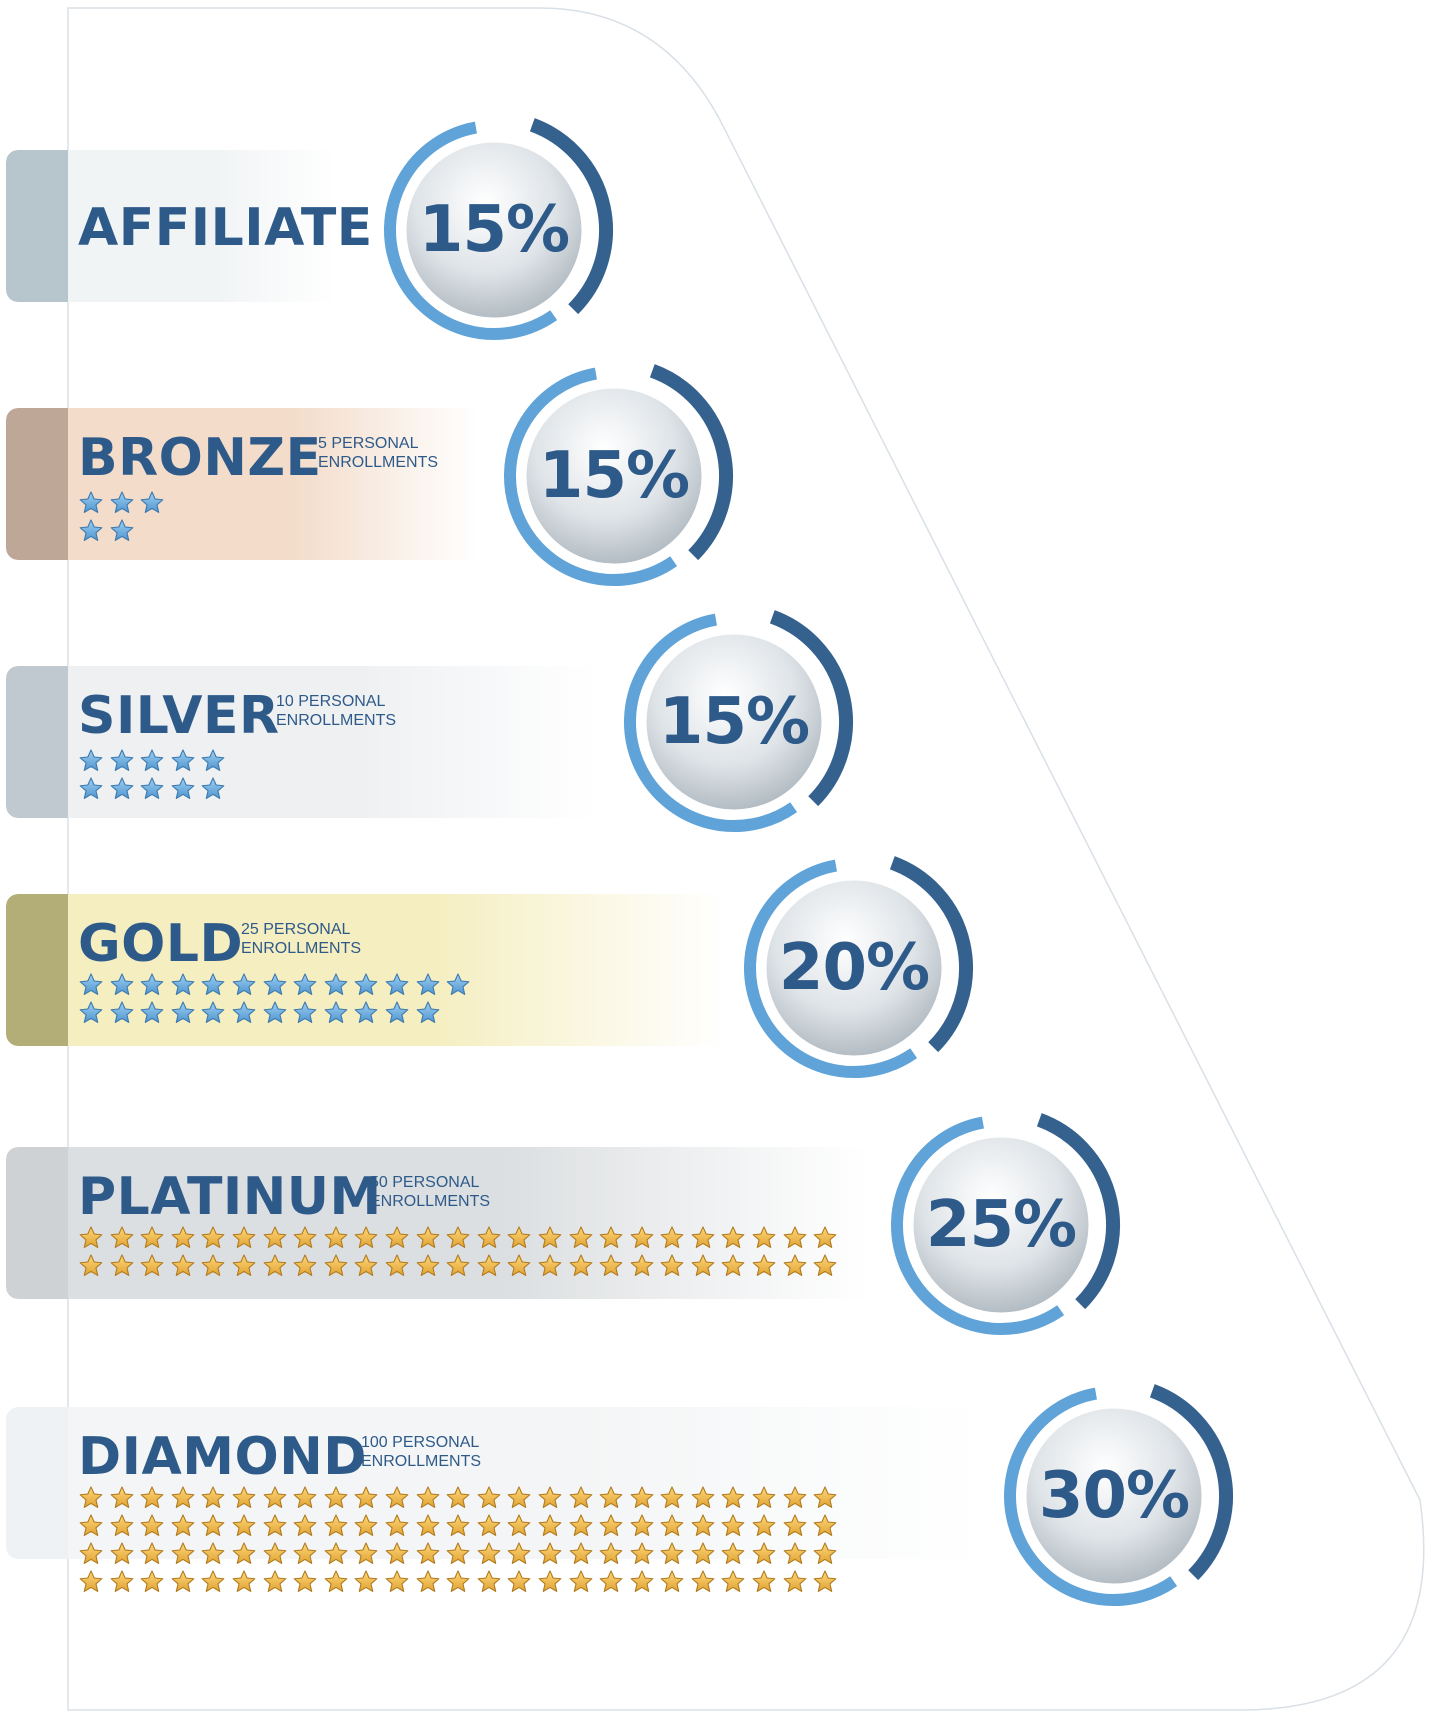  Describe the element at coordinates (200, 458) in the screenshot. I see `tier-name: BRONZE` at that location.